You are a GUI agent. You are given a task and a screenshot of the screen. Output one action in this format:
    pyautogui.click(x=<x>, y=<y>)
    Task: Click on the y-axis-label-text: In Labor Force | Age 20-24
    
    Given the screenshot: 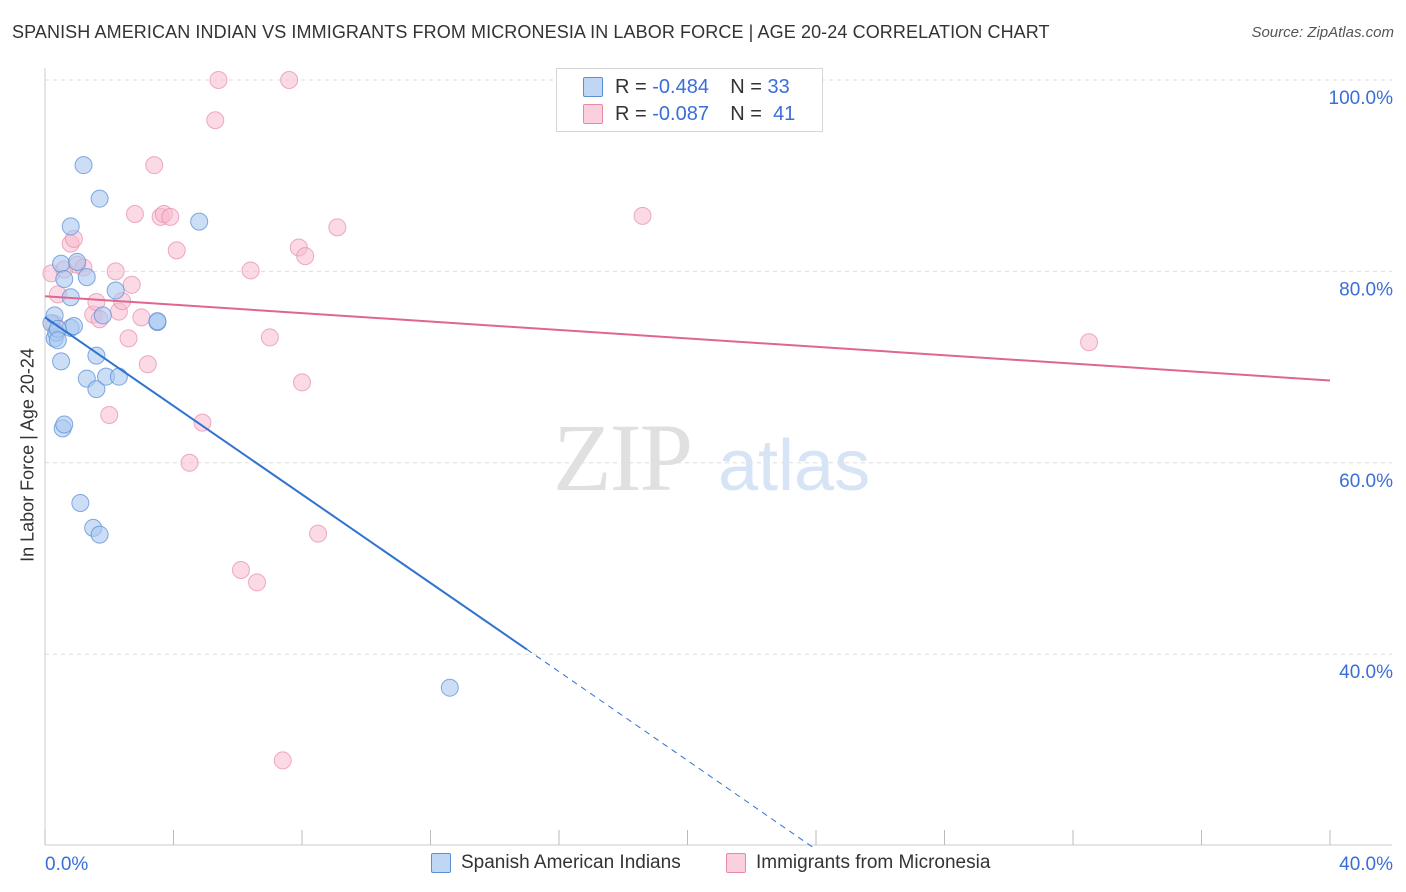 What is the action you would take?
    pyautogui.click(x=27, y=455)
    